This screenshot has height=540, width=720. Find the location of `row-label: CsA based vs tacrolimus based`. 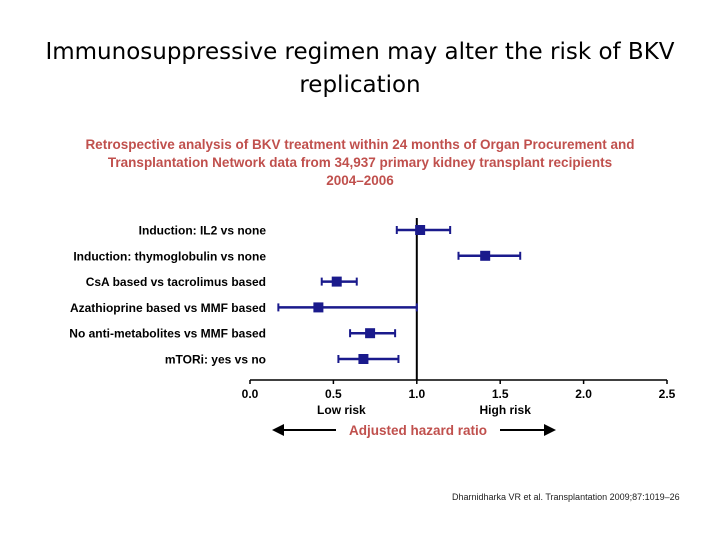

row-label: CsA based vs tacrolimus based is located at coordinates (176, 282).